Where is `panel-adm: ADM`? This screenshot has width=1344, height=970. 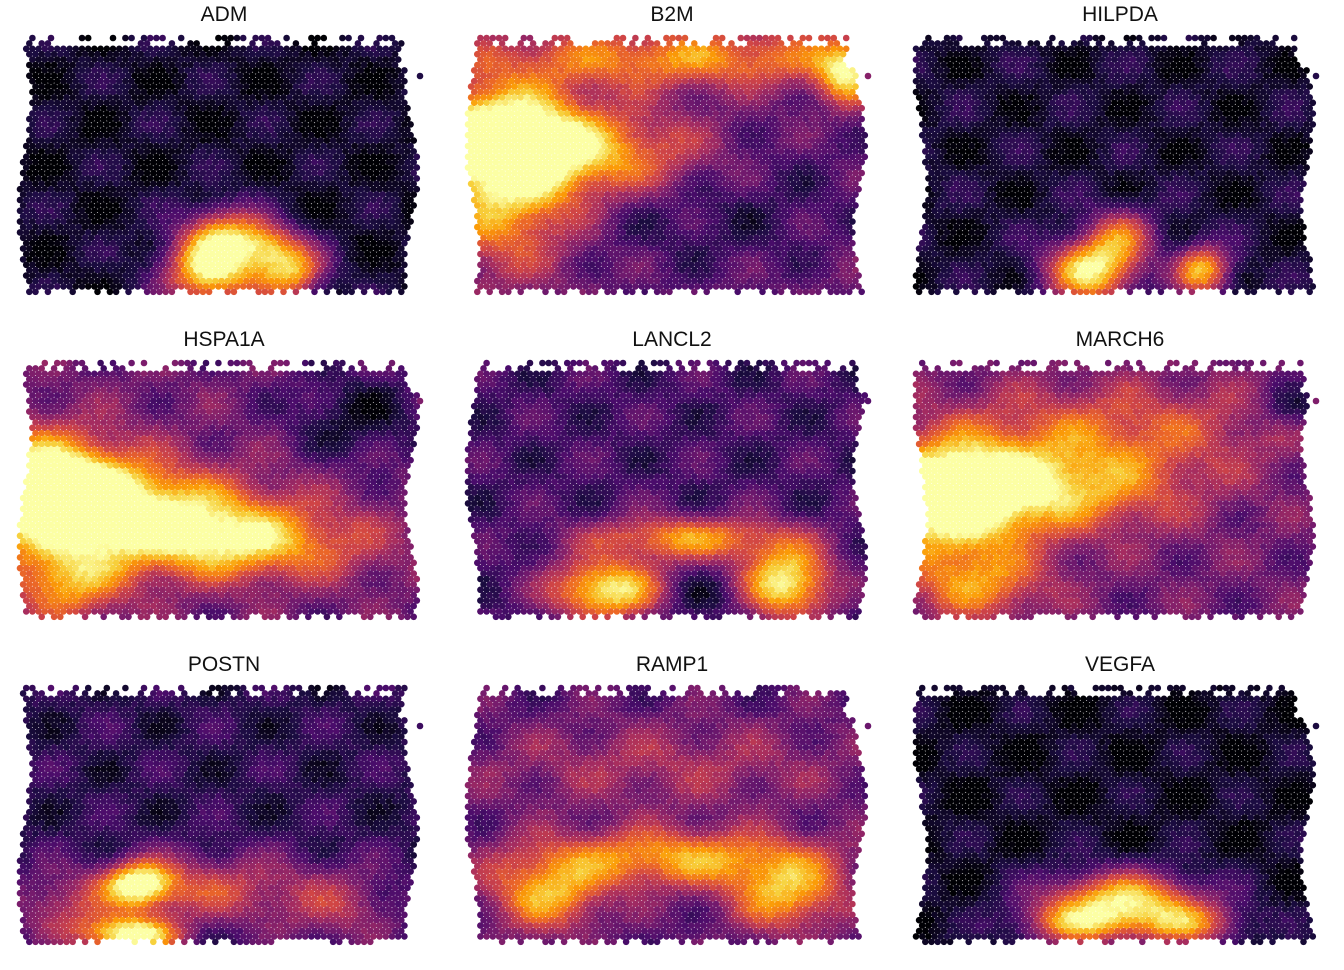 panel-adm: ADM is located at coordinates (224, 160).